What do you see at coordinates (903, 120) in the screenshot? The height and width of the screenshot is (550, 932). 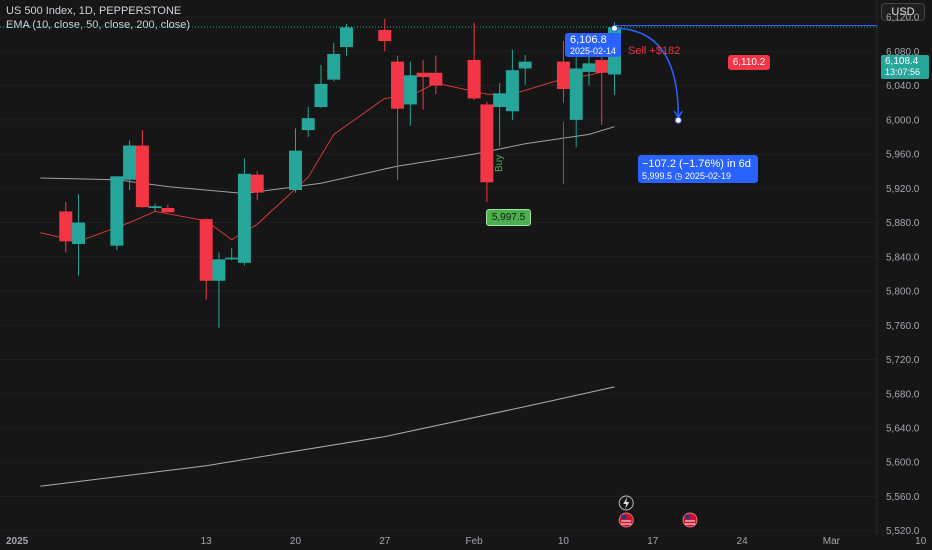 I see `price-tick-label: 6,000.0` at bounding box center [903, 120].